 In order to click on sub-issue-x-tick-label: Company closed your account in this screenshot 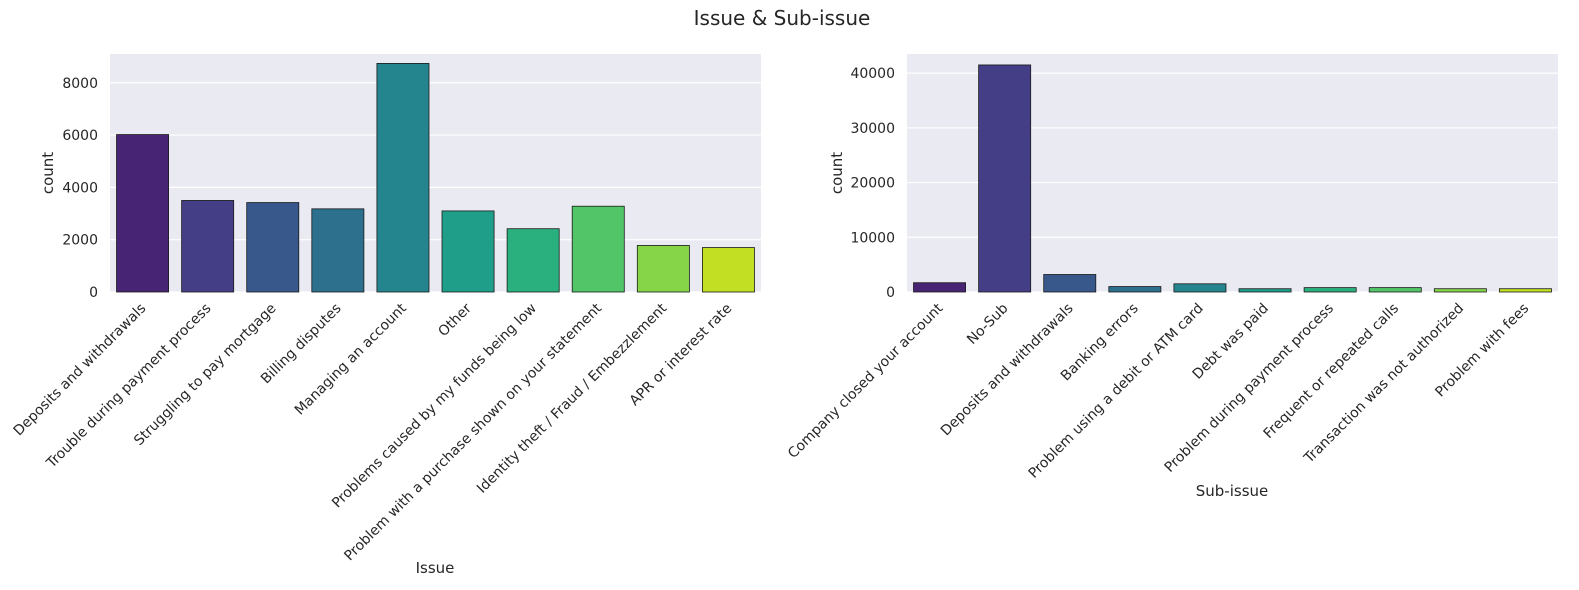, I will do `click(866, 381)`.